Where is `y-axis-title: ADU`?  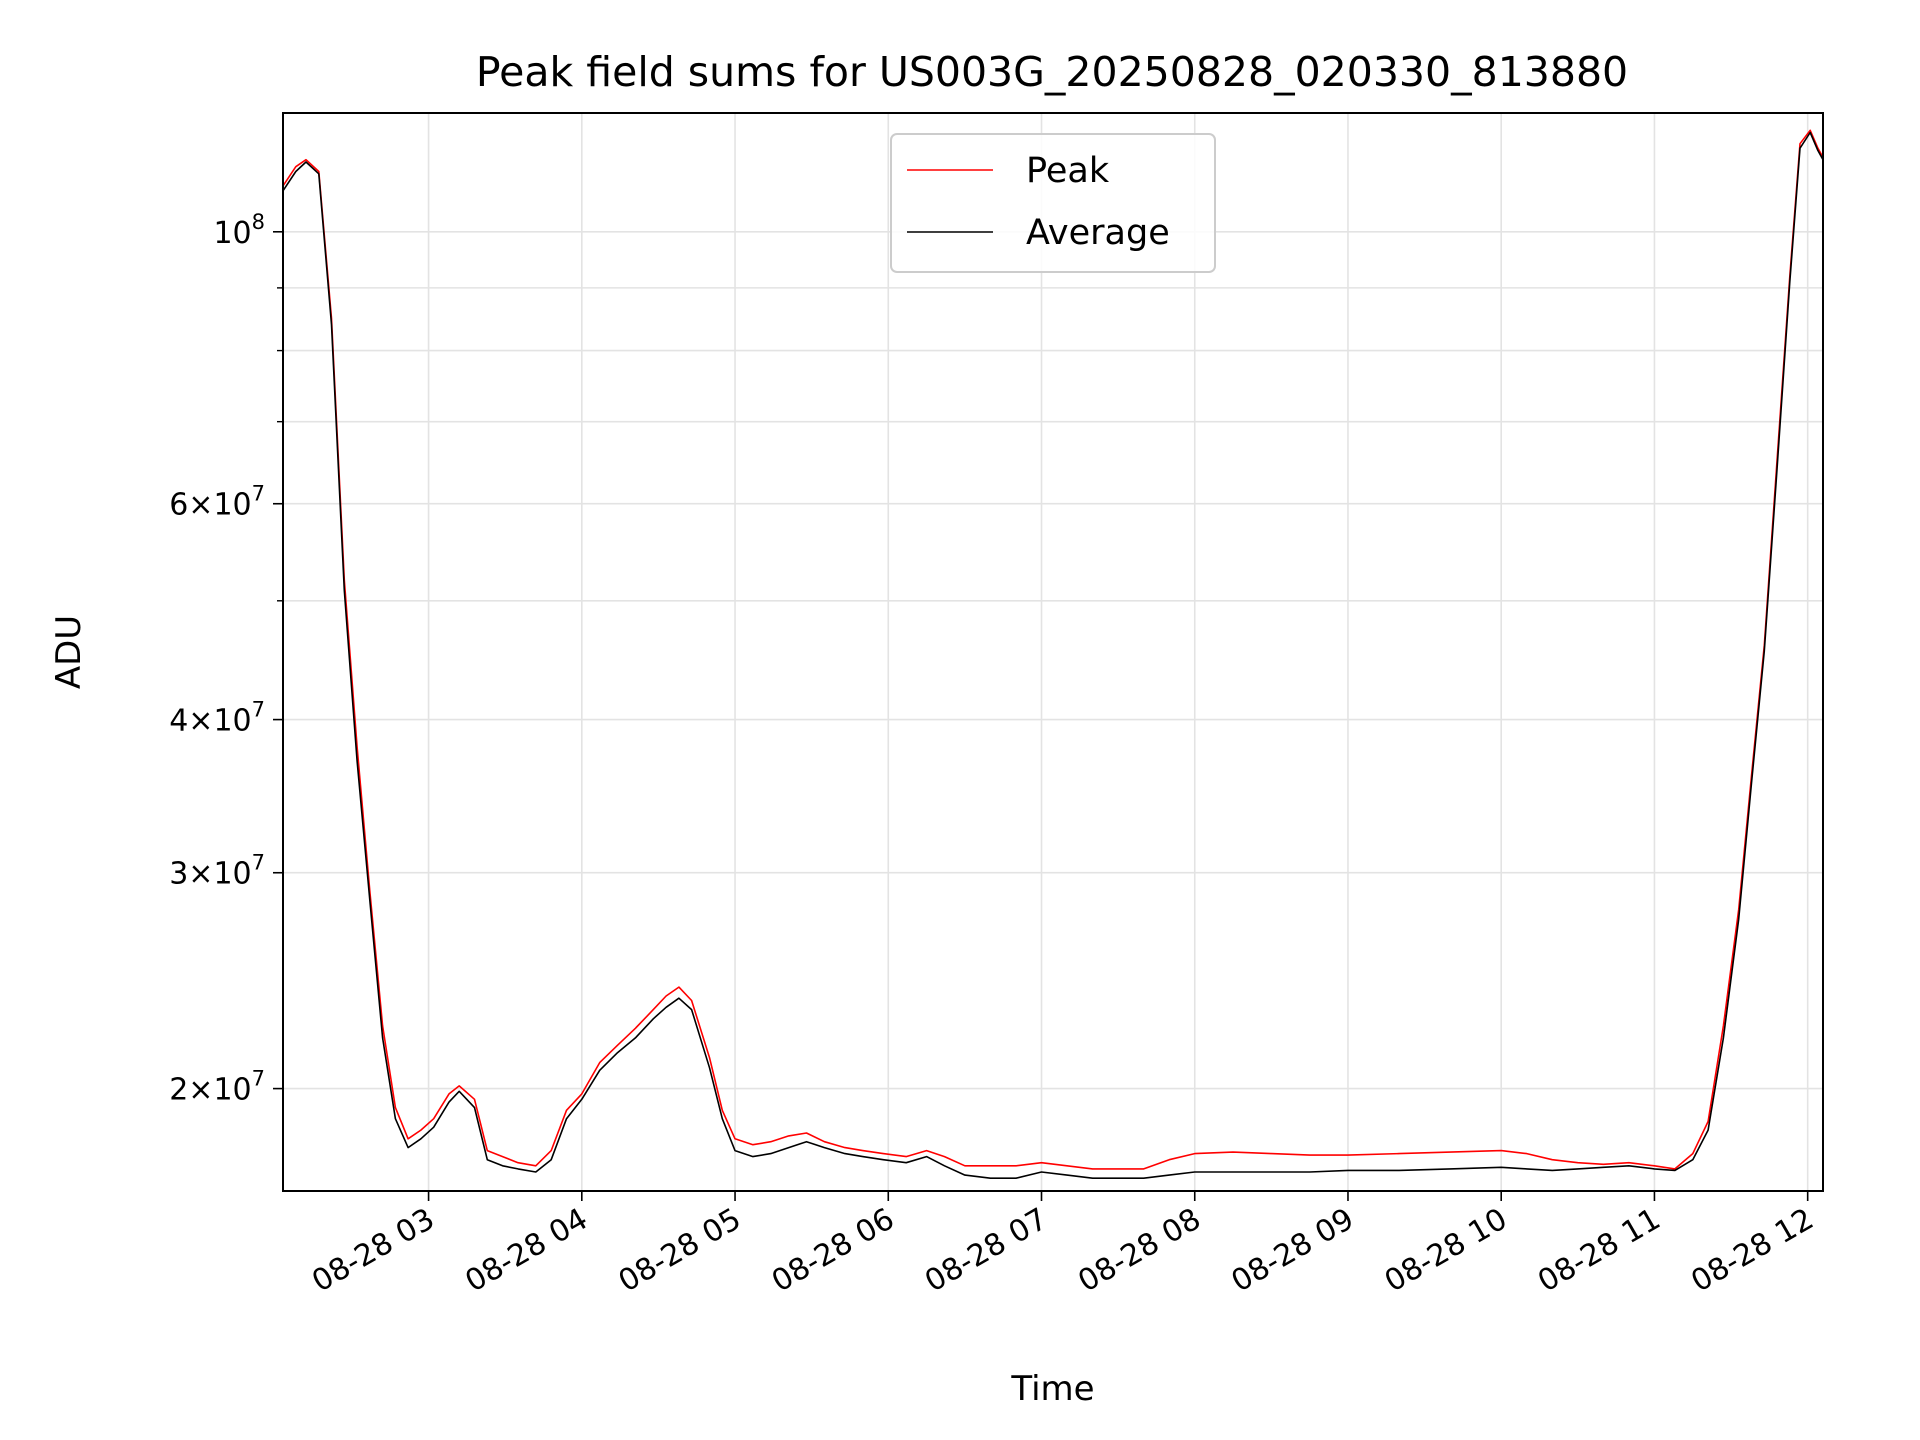
y-axis-title: ADU is located at coordinates (69, 652).